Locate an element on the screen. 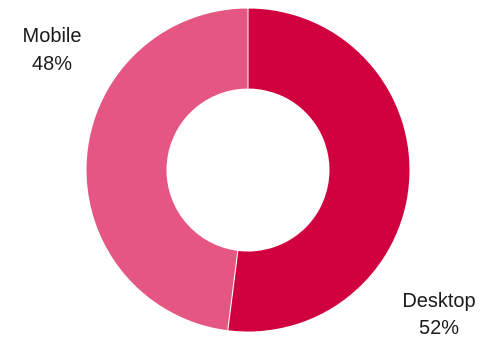 This screenshot has width=489, height=341. label-desktop-name: Desktop is located at coordinates (438, 301).